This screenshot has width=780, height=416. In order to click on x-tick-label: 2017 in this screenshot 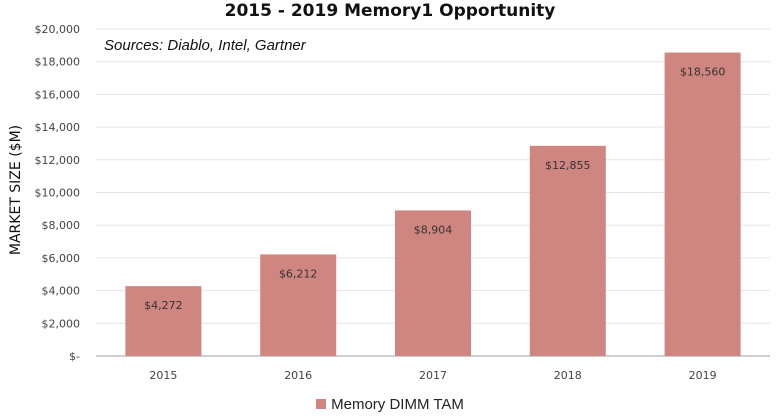, I will do `click(433, 375)`.